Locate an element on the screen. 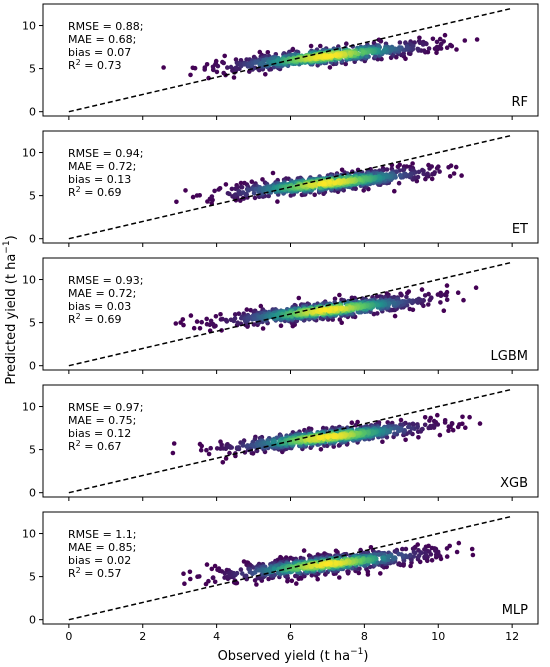  y-axis-label: Predicted yield (t ha−1) is located at coordinates (10, 309).